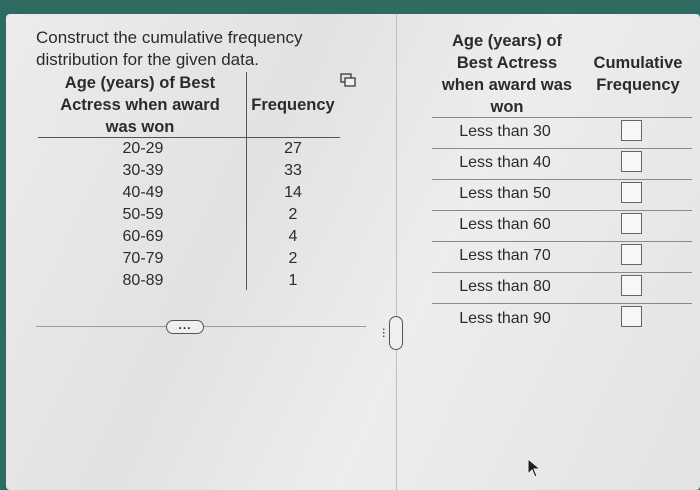 This screenshot has width=700, height=490. What do you see at coordinates (505, 255) in the screenshot?
I see `less-than-label: Less than 70` at bounding box center [505, 255].